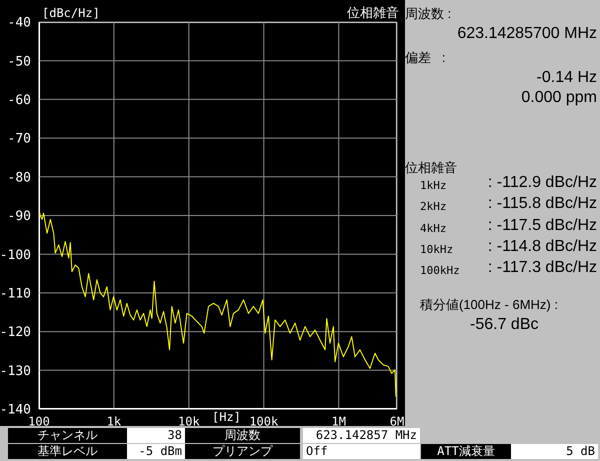 Image resolution: width=600 pixels, height=461 pixels. What do you see at coordinates (19, 139) in the screenshot?
I see `y-tick-label: -70` at bounding box center [19, 139].